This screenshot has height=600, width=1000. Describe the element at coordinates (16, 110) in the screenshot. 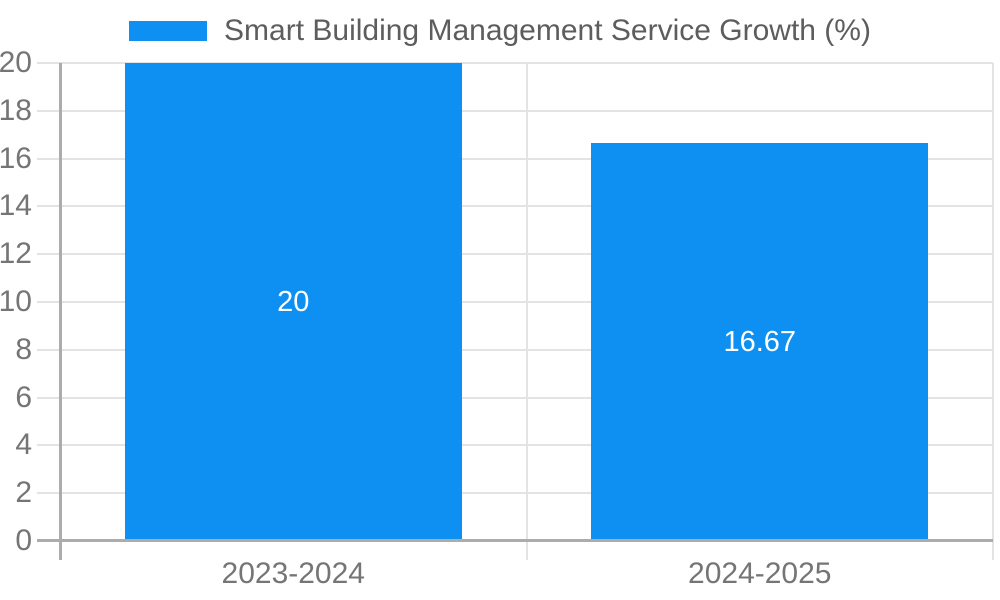

I see `y-axis-tick-label: 18` at that location.